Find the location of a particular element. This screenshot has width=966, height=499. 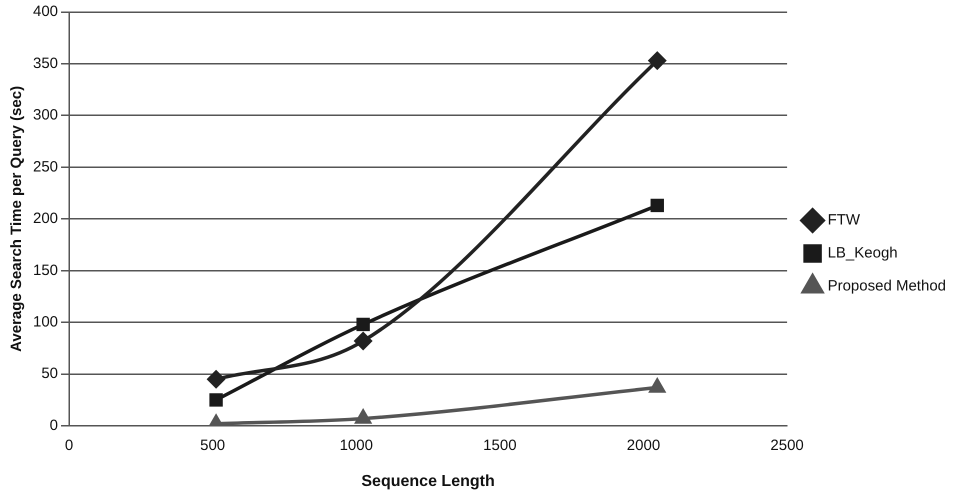

y-tick-label: 350 is located at coordinates (45, 63).